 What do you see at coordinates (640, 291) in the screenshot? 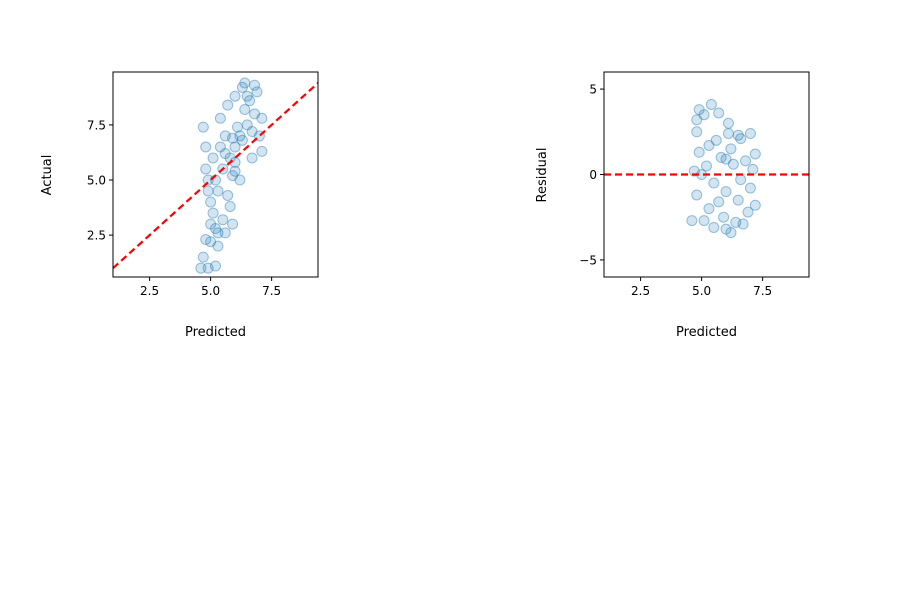
I see `x-tick-label: 2.5` at bounding box center [640, 291].